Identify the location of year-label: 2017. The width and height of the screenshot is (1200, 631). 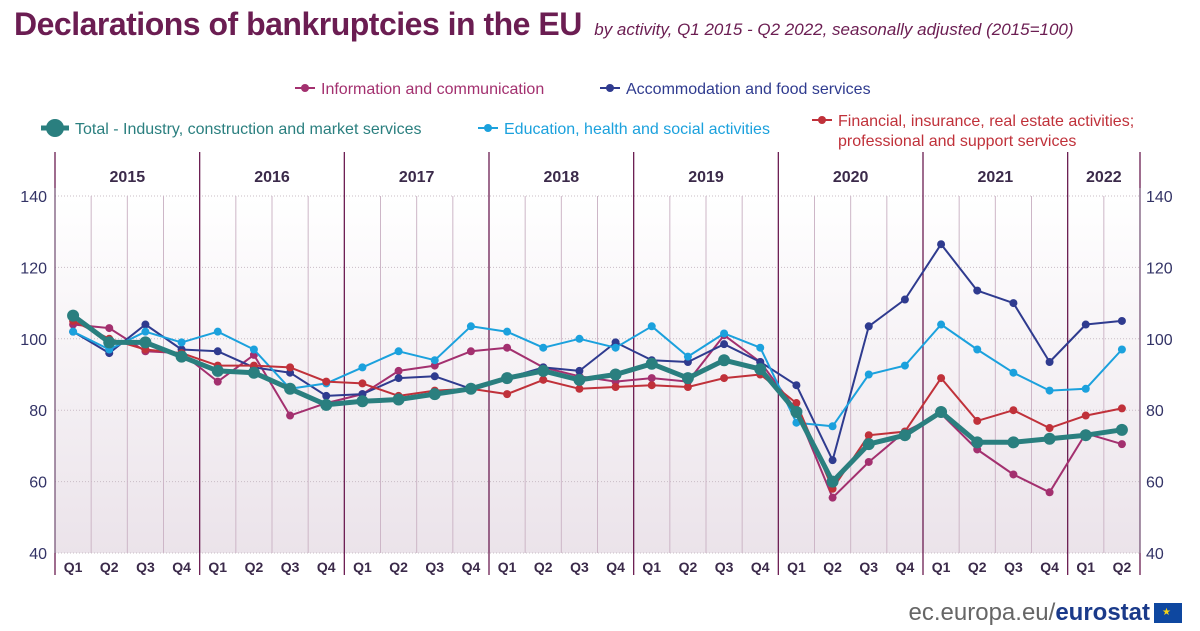
(417, 177).